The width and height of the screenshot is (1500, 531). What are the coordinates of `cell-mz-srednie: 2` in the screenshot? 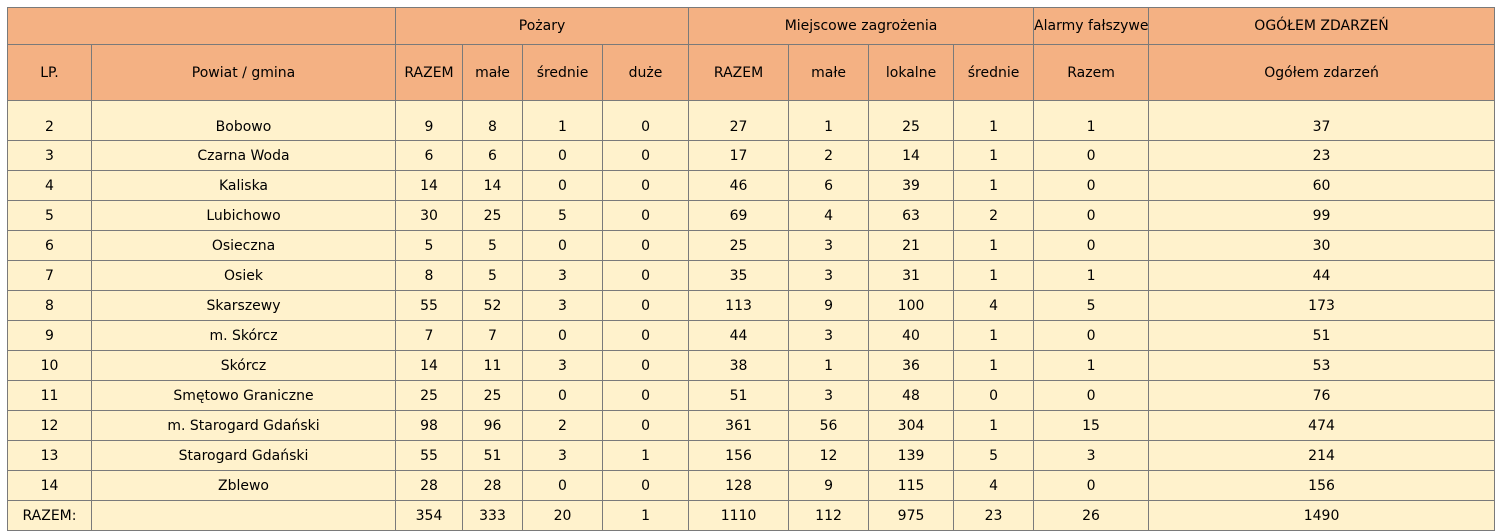 It's located at (994, 215).